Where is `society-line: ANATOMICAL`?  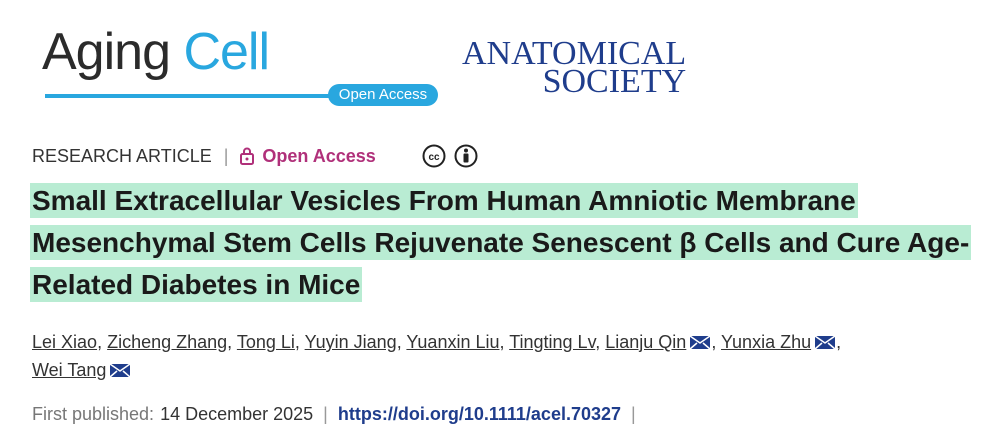
society-line: ANATOMICAL is located at coordinates (574, 53).